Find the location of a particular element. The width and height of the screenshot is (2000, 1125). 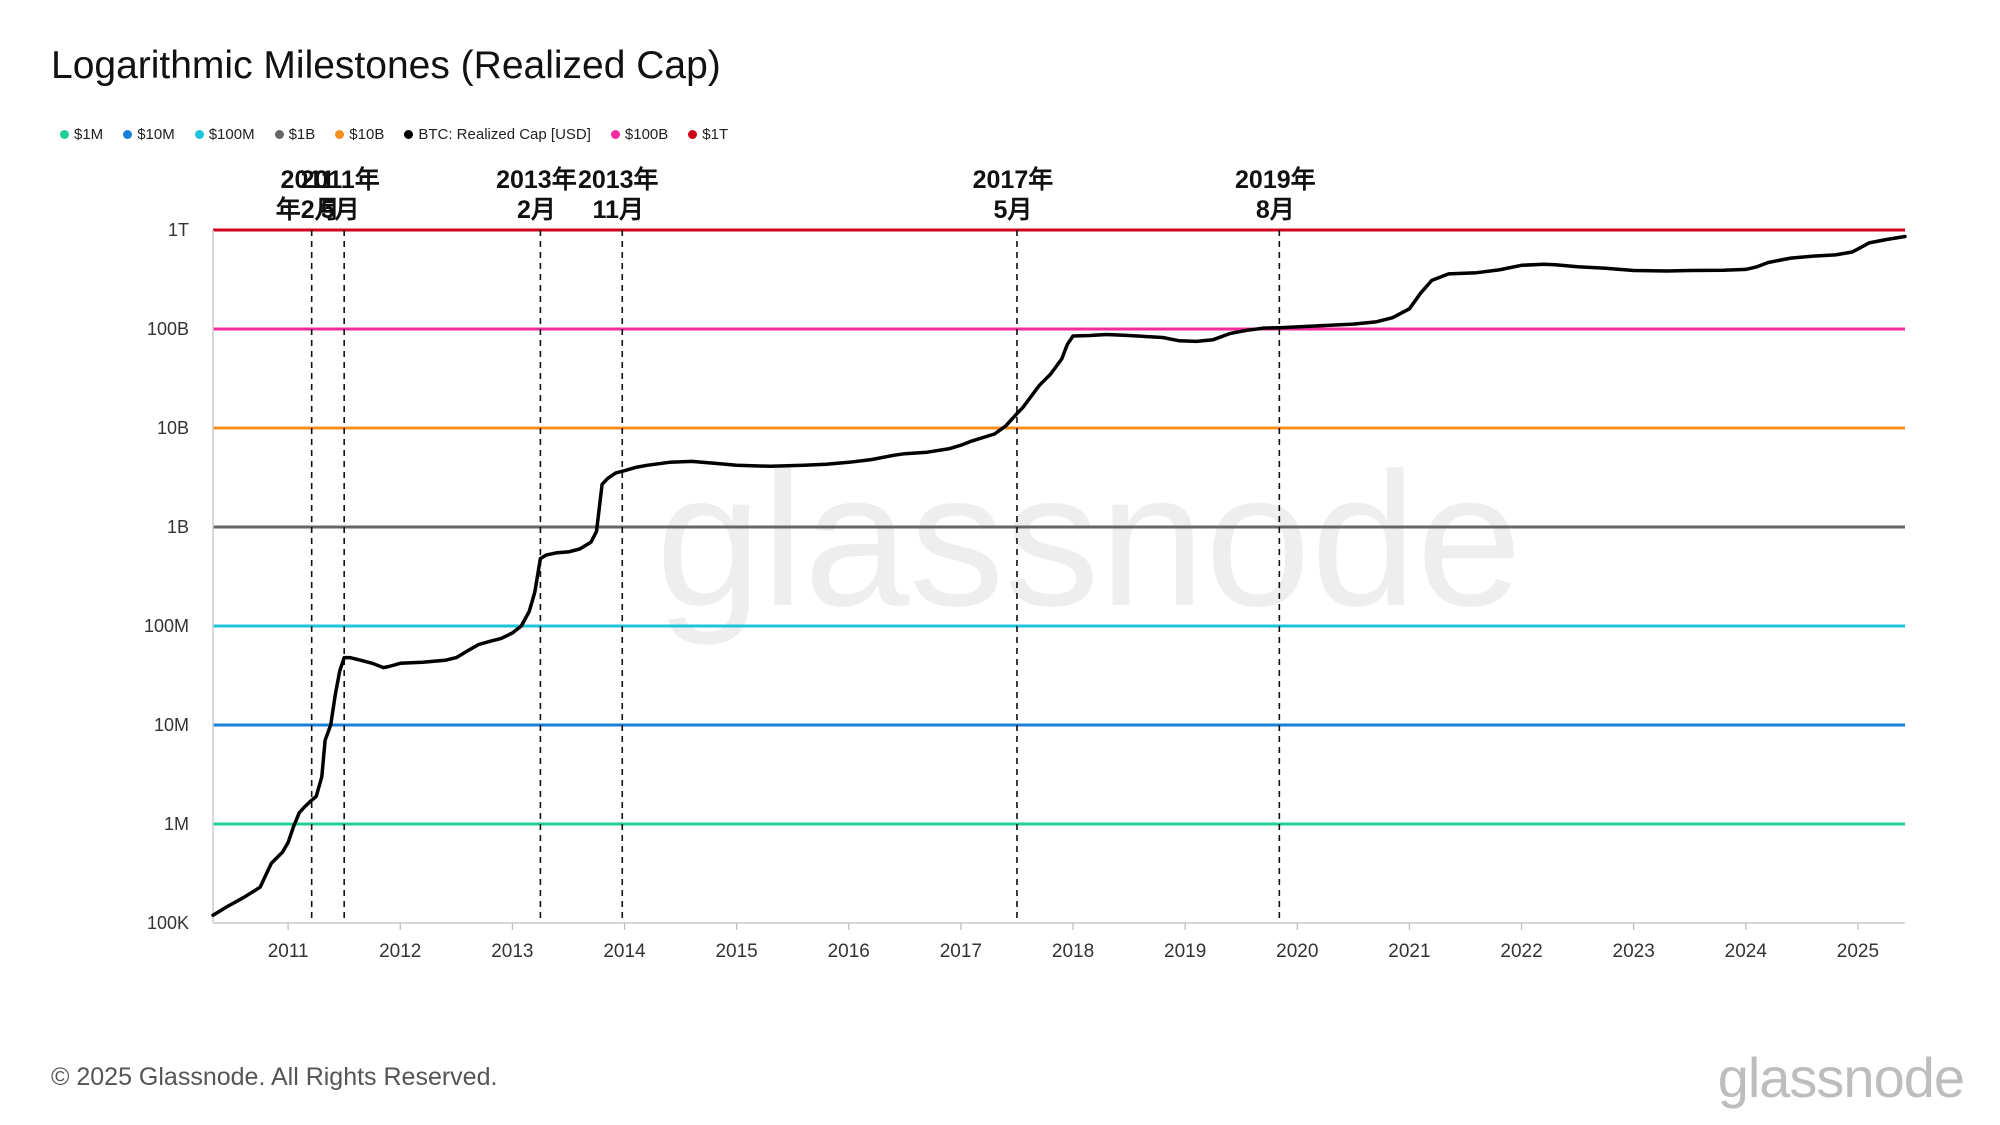

legend-item-1m: $1M is located at coordinates (81, 134).